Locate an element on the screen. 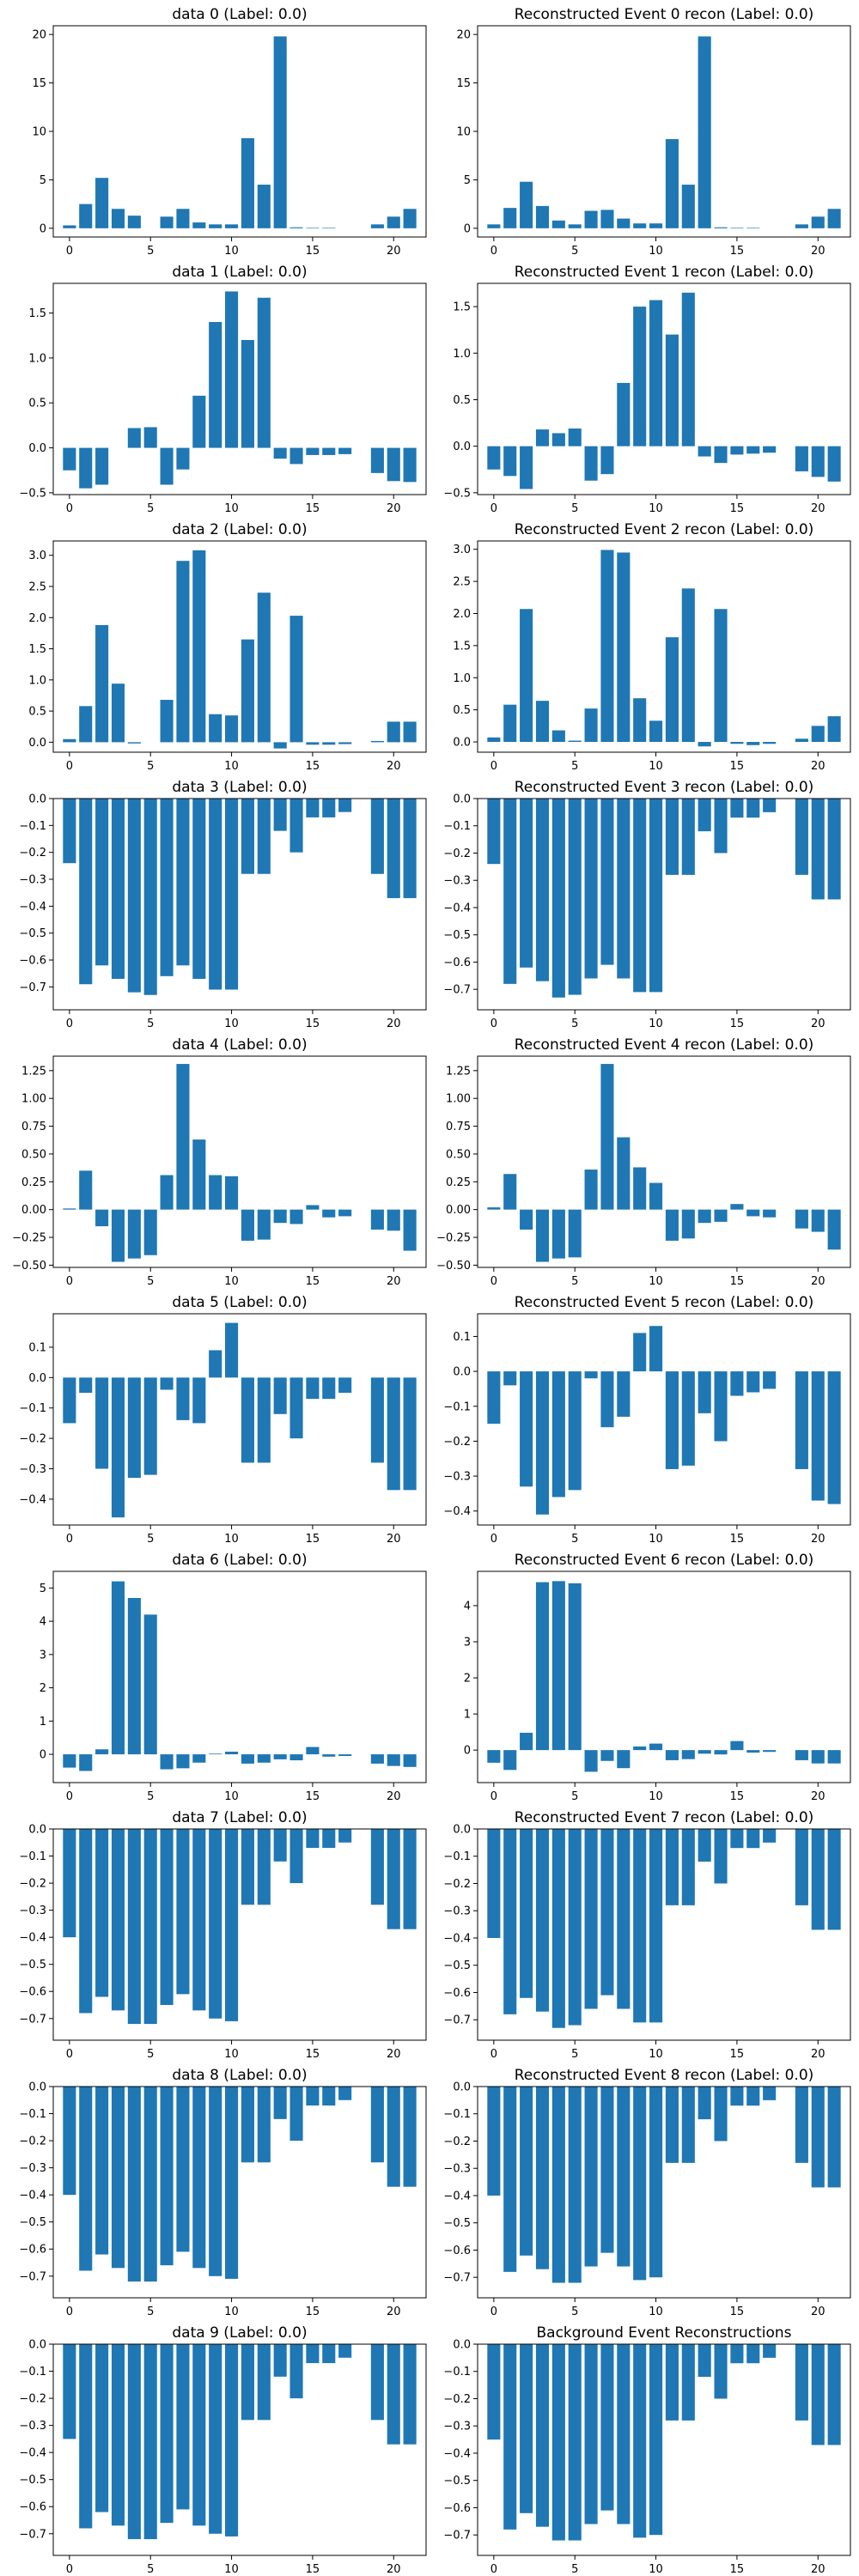  y-tick-label: −0.1 is located at coordinates (32, 826).